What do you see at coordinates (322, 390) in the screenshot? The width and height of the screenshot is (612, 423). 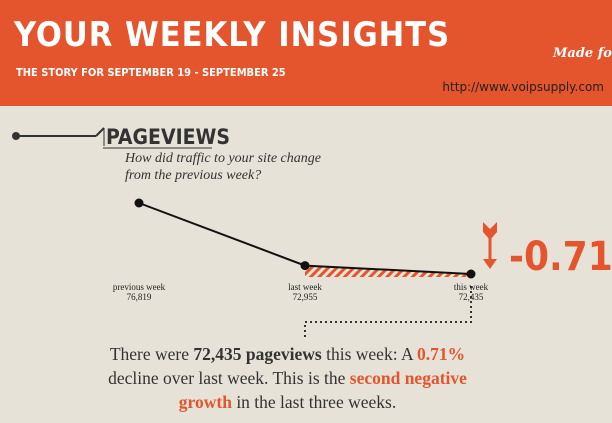 I see `summary-part: second negative growth` at bounding box center [322, 390].